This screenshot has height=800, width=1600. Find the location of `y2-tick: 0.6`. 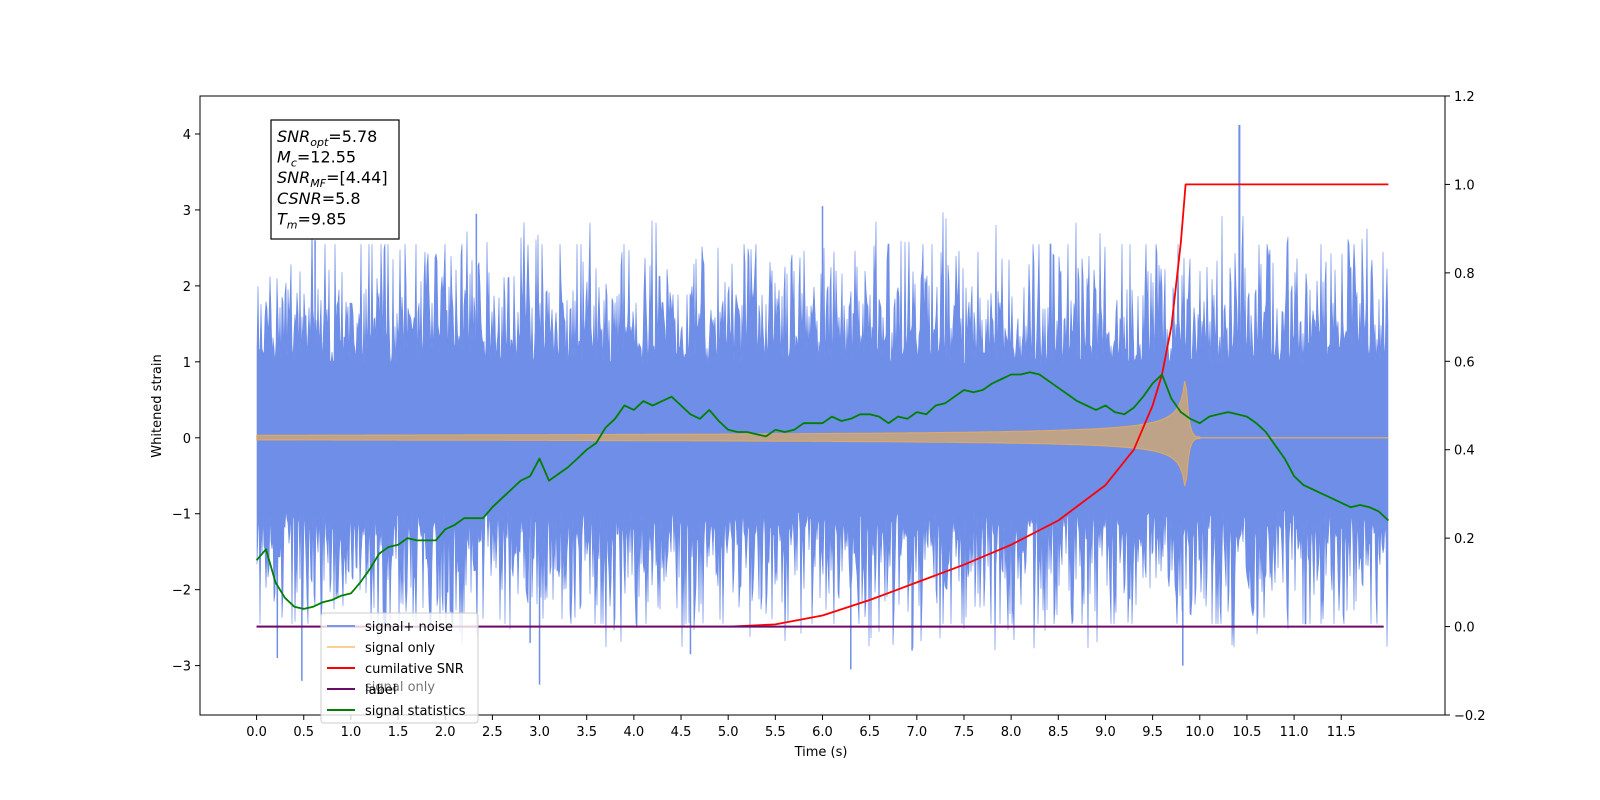

y2-tick: 0.6 is located at coordinates (1460, 362).